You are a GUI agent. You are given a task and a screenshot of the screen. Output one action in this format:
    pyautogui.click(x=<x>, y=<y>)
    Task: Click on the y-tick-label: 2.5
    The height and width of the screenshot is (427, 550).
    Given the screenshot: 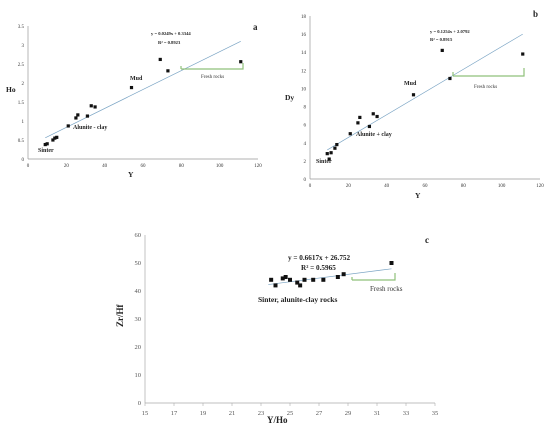 What is the action you would take?
    pyautogui.click(x=21, y=65)
    